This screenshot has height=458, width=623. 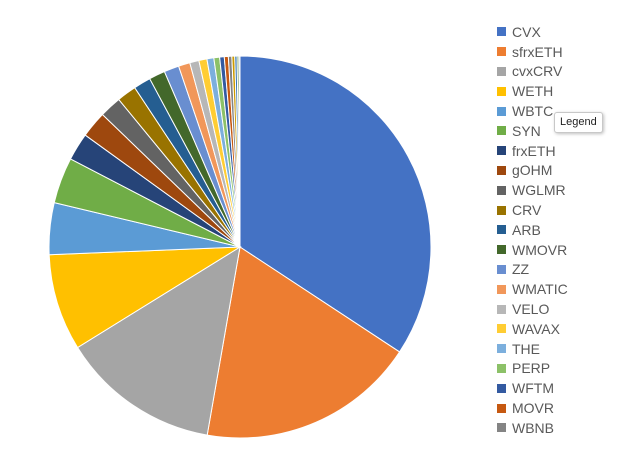 What do you see at coordinates (557, 171) in the screenshot?
I see `legend-item-gohm: gOHM` at bounding box center [557, 171].